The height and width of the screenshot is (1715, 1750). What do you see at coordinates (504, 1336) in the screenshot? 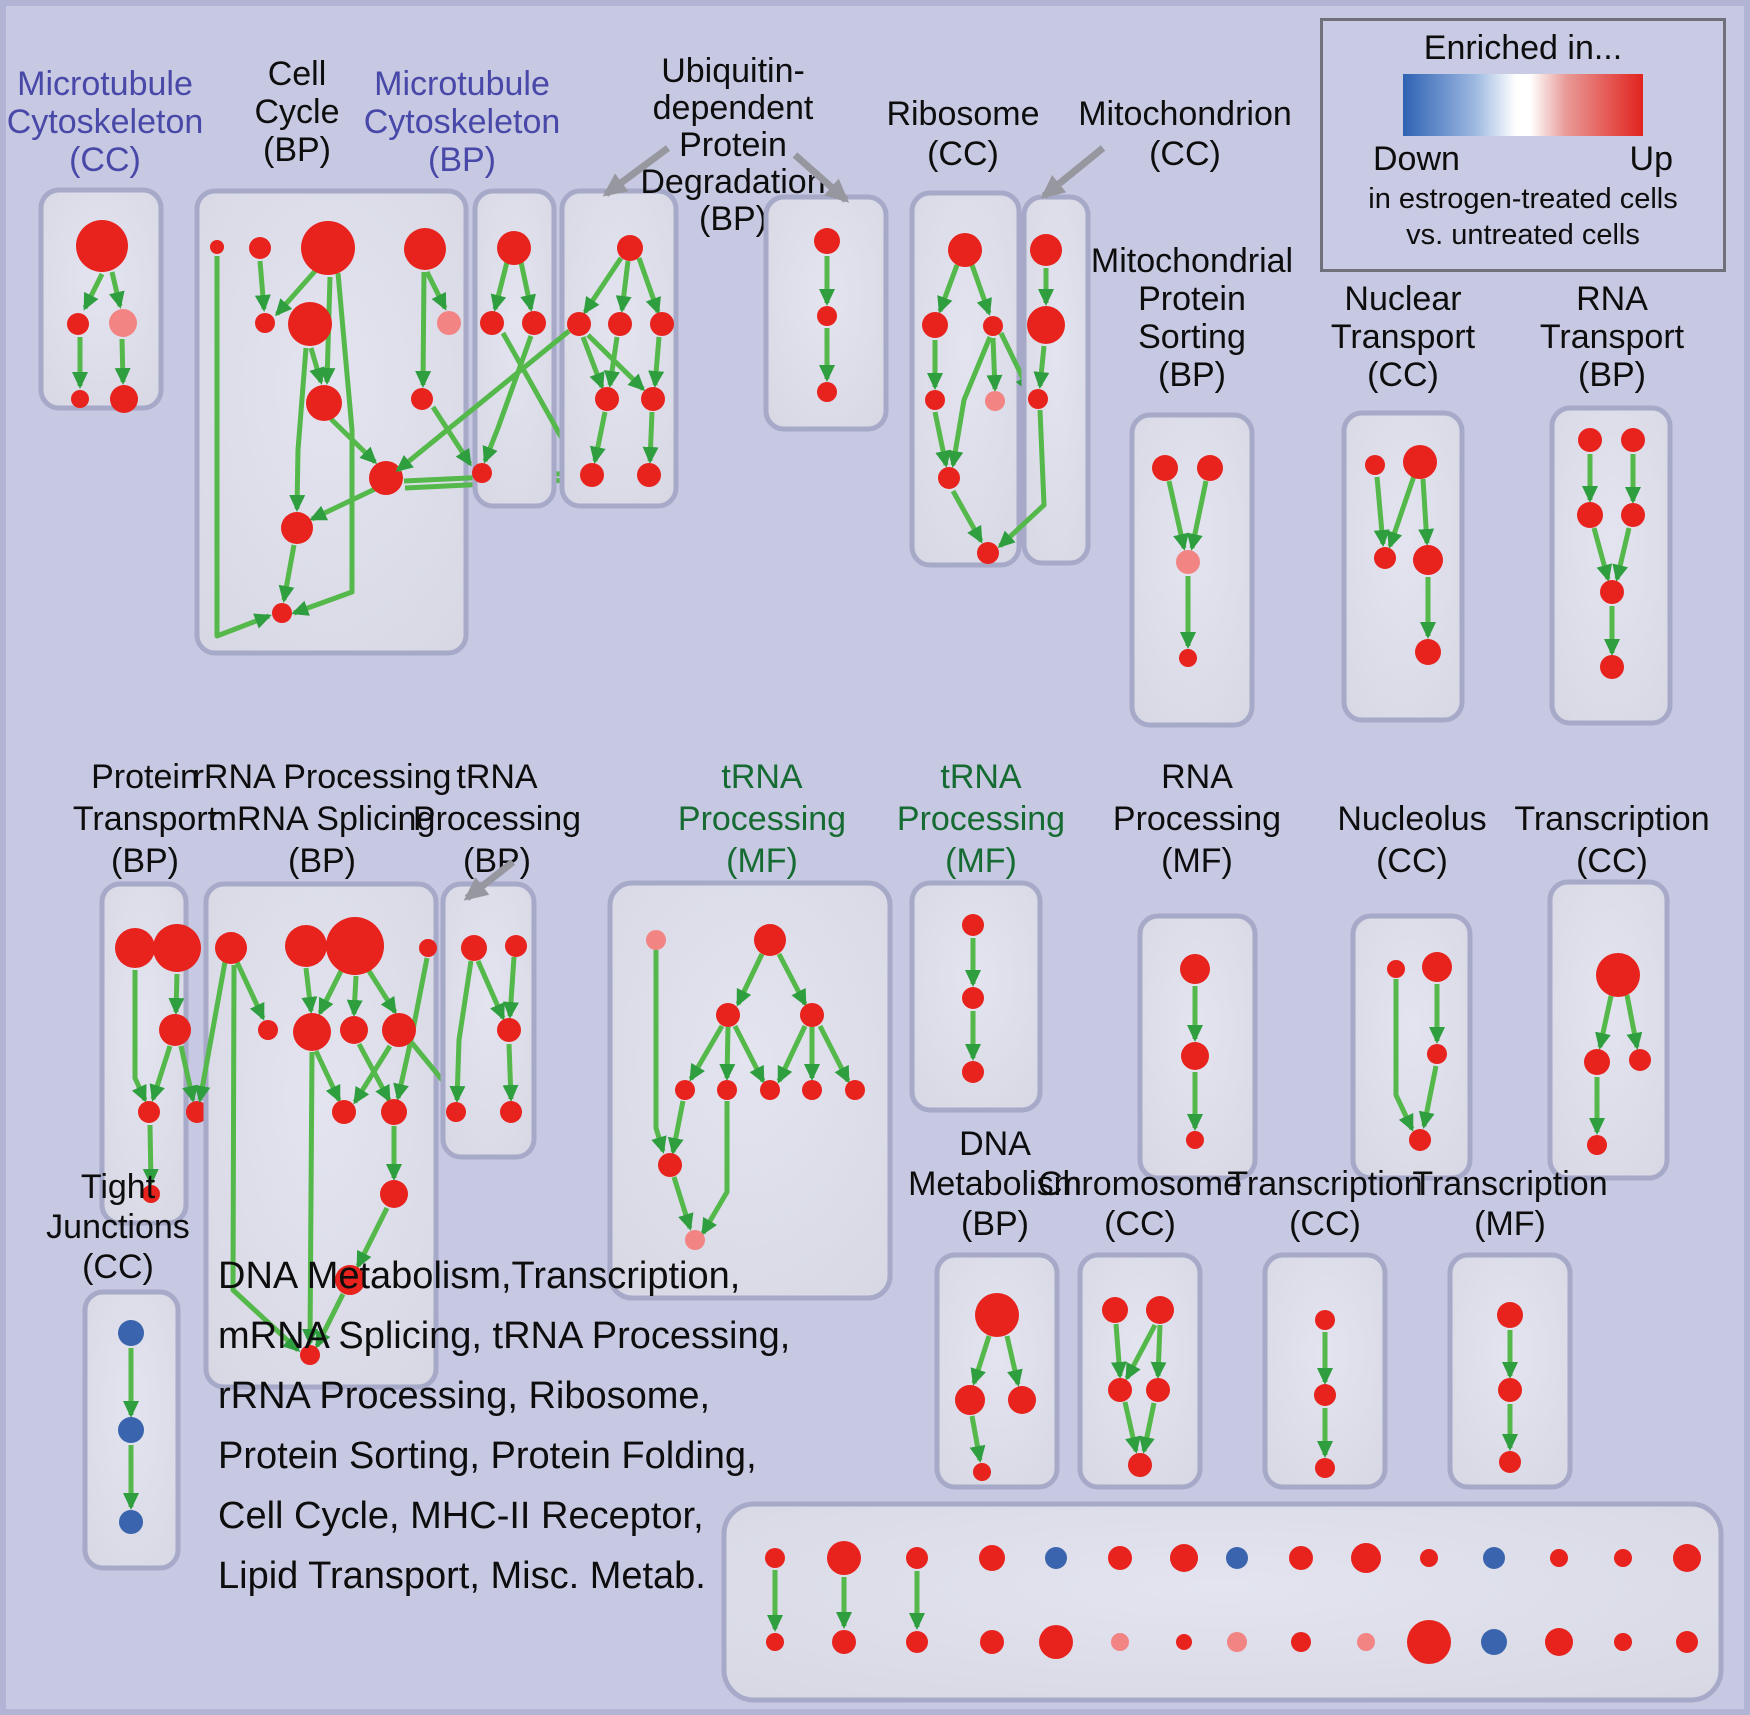
I see `text-block-line-1: mRNA Splicing, tRNA Processing,` at bounding box center [504, 1336].